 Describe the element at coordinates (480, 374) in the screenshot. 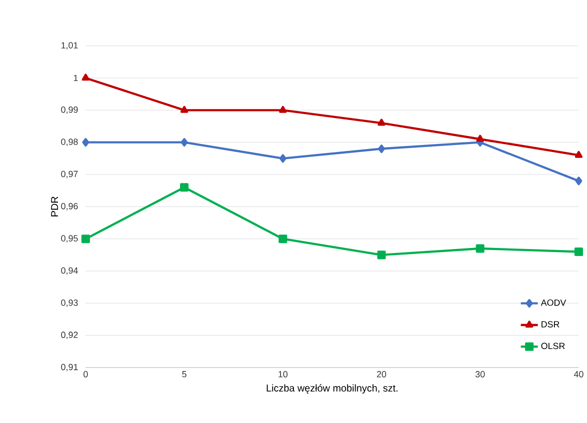

I see `x-tick-label: 30` at that location.